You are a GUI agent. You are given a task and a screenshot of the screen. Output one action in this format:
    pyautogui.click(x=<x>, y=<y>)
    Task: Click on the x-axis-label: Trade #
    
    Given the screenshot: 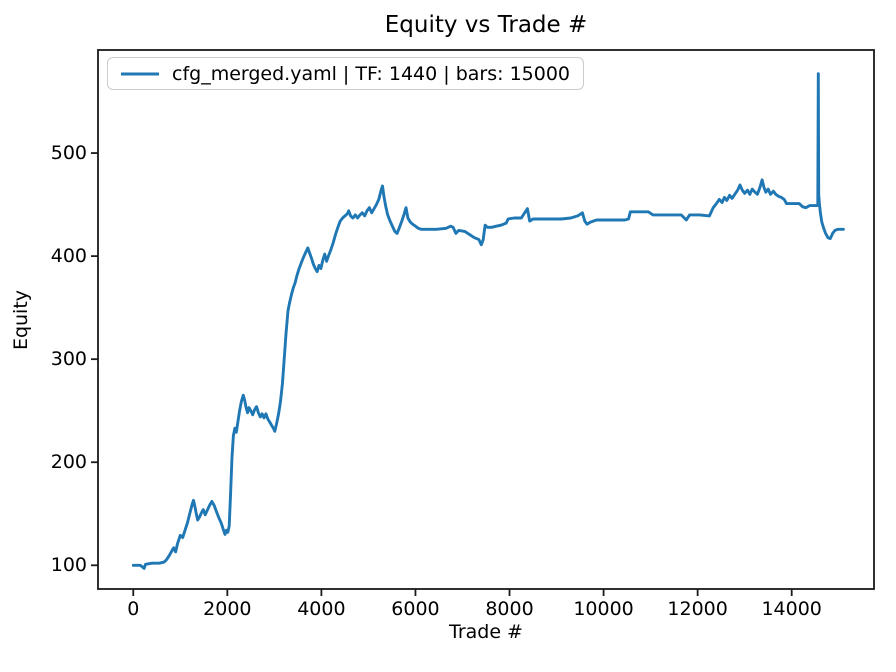 What is the action you would take?
    pyautogui.click(x=486, y=632)
    